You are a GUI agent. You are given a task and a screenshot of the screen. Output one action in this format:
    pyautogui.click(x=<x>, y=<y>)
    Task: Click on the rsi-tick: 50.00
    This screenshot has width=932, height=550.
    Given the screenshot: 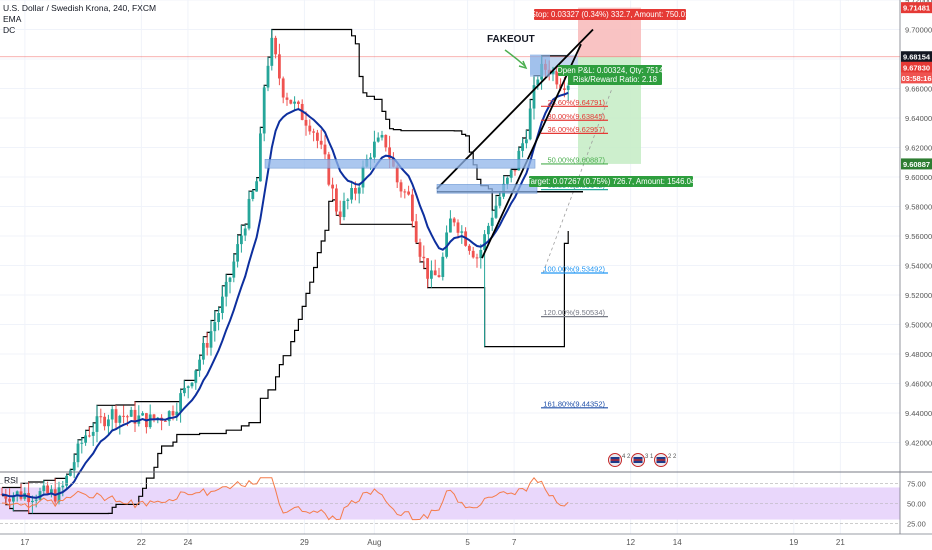 What is the action you would take?
    pyautogui.click(x=916, y=504)
    